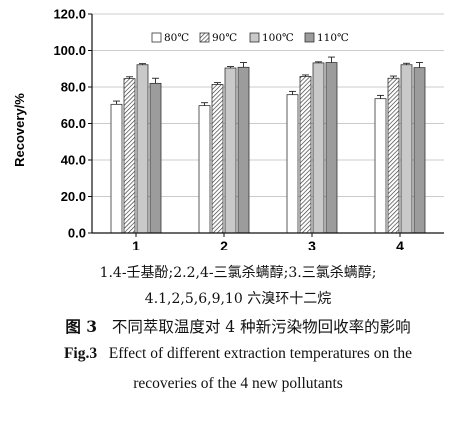 The height and width of the screenshot is (428, 476). What do you see at coordinates (400, 244) in the screenshot?
I see `x-tick-label: 4` at bounding box center [400, 244].